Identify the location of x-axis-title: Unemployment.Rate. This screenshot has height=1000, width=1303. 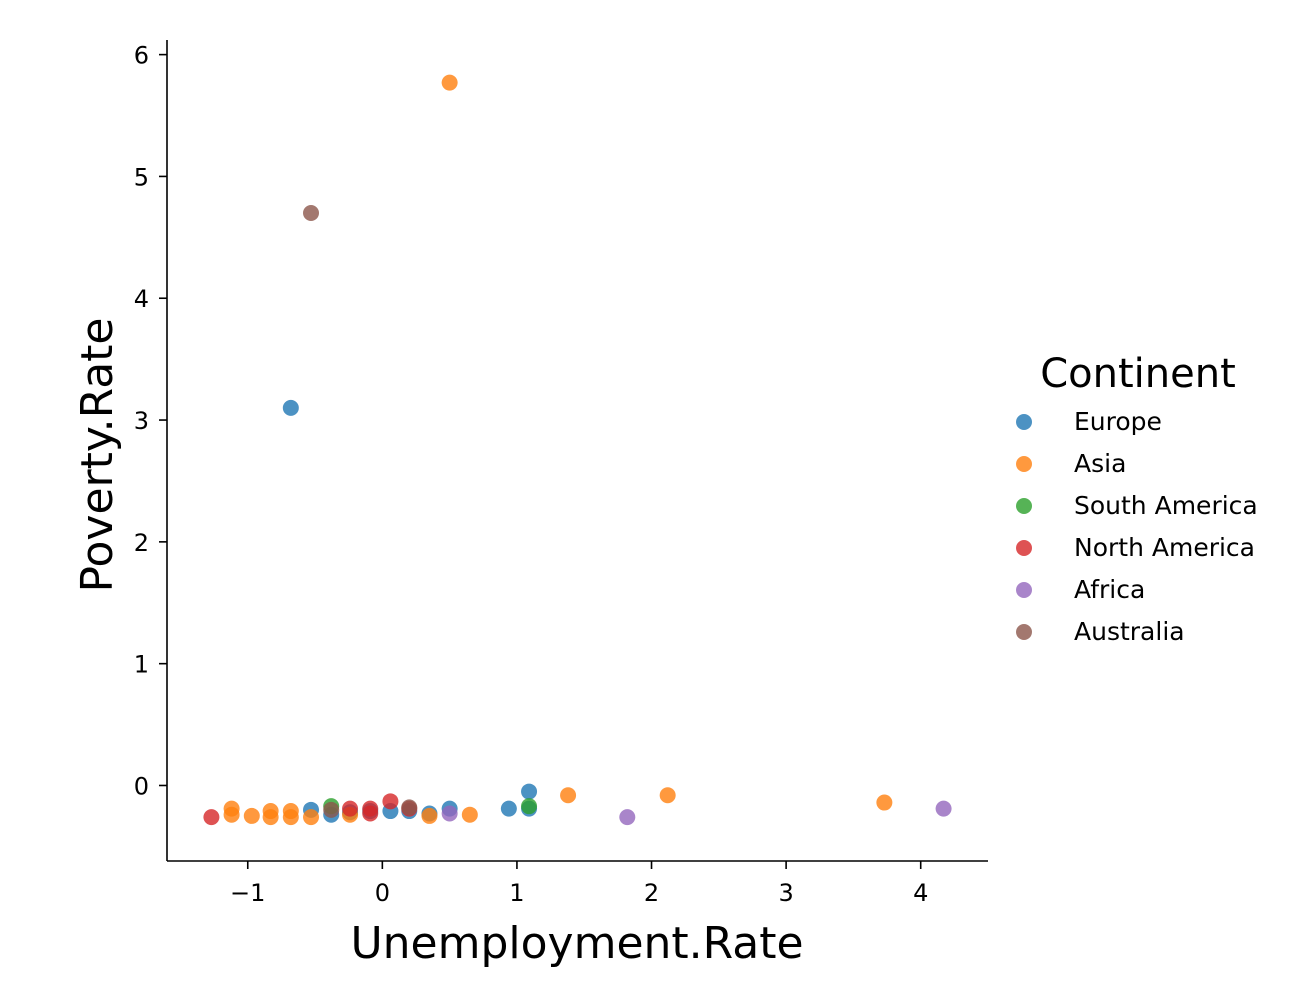
(576, 943).